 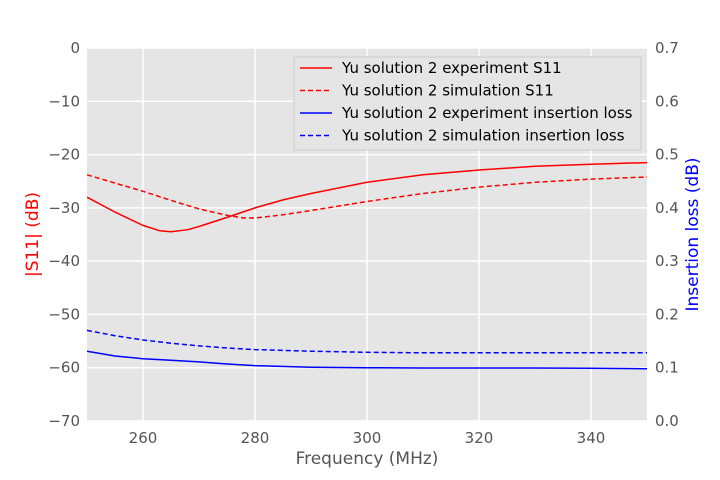 I want to click on x-tick-label: 280, so click(x=255, y=438).